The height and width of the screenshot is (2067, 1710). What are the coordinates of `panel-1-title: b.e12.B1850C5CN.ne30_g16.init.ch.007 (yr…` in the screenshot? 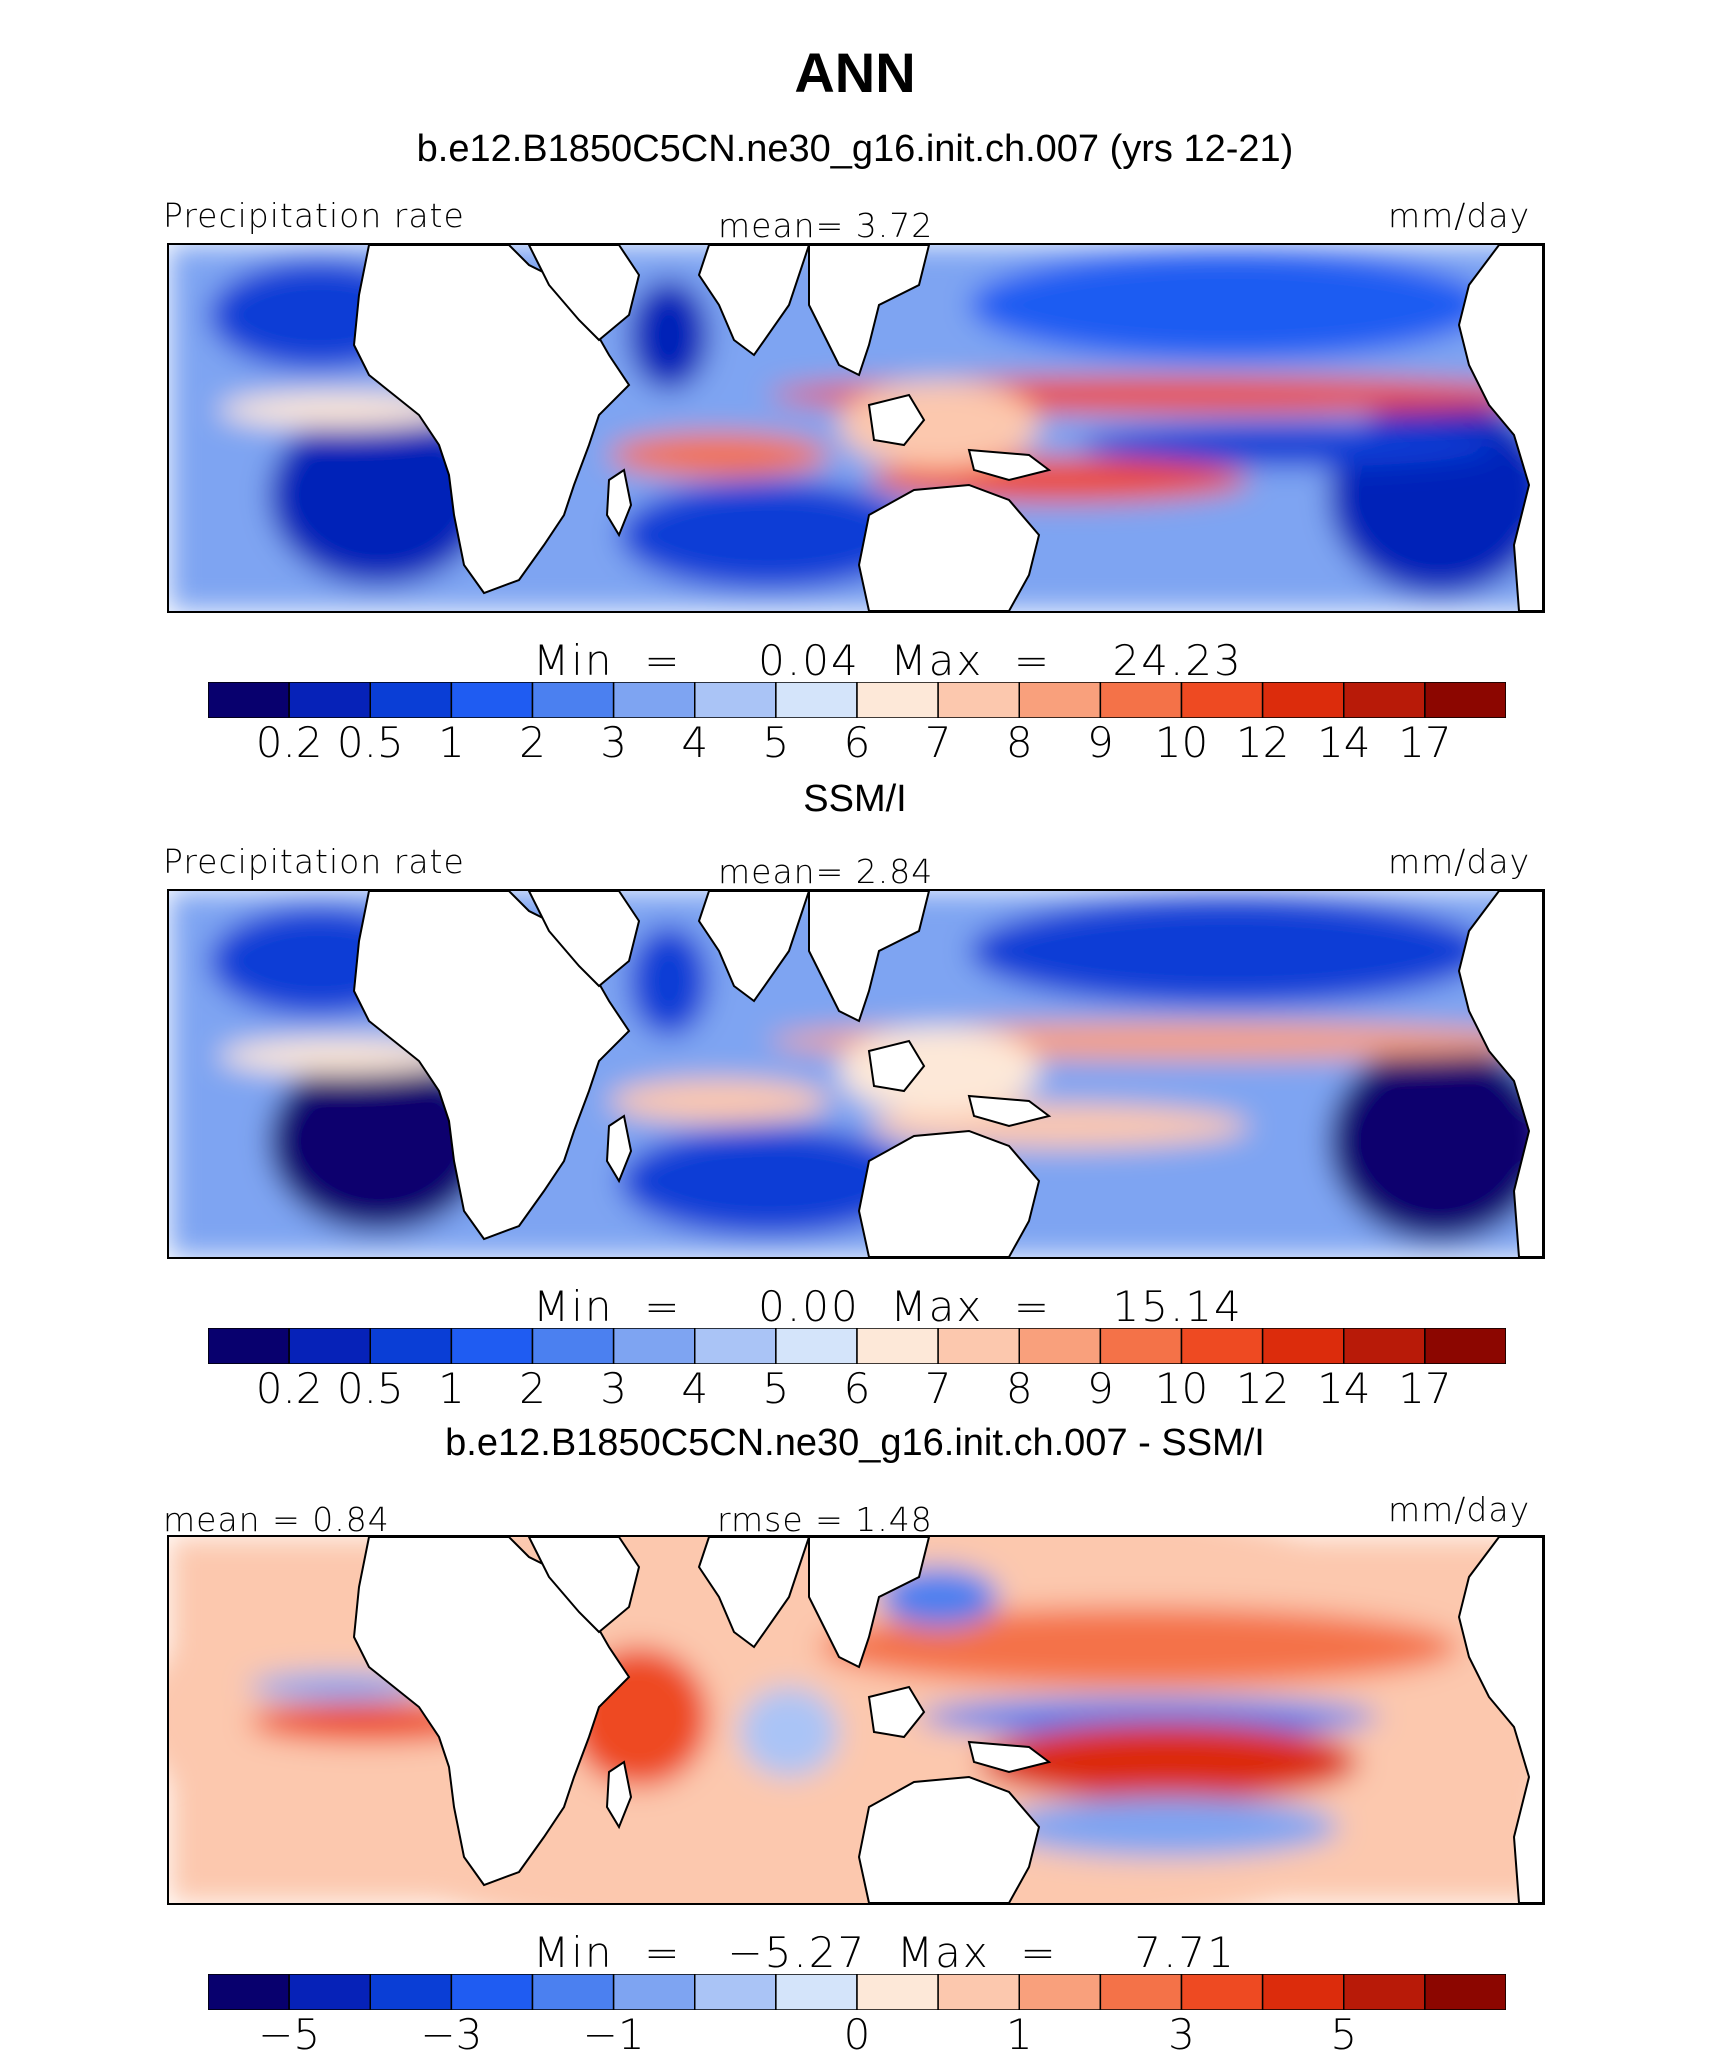 It's located at (855, 149).